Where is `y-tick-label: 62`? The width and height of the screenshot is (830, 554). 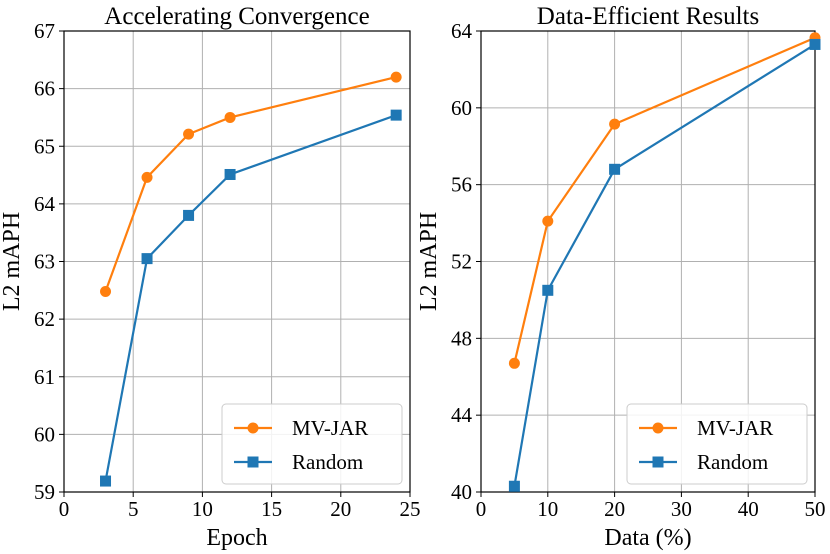 y-tick-label: 62 is located at coordinates (44, 319).